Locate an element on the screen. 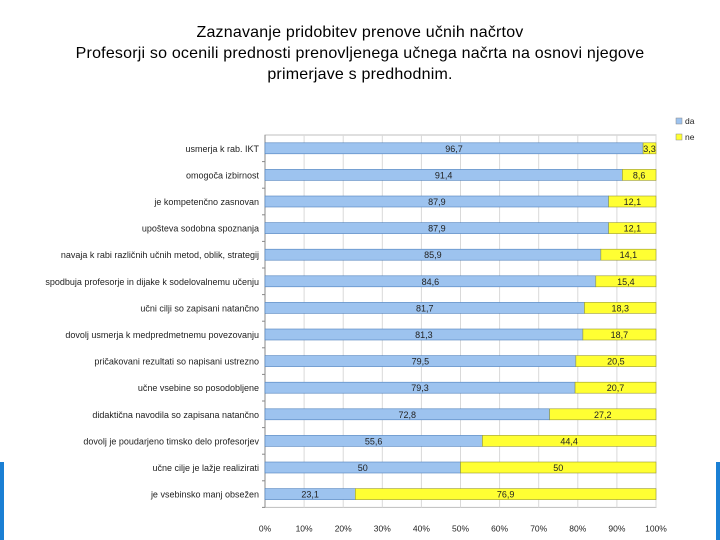 Image resolution: width=720 pixels, height=540 pixels. data-label-da: 79,5 is located at coordinates (421, 362).